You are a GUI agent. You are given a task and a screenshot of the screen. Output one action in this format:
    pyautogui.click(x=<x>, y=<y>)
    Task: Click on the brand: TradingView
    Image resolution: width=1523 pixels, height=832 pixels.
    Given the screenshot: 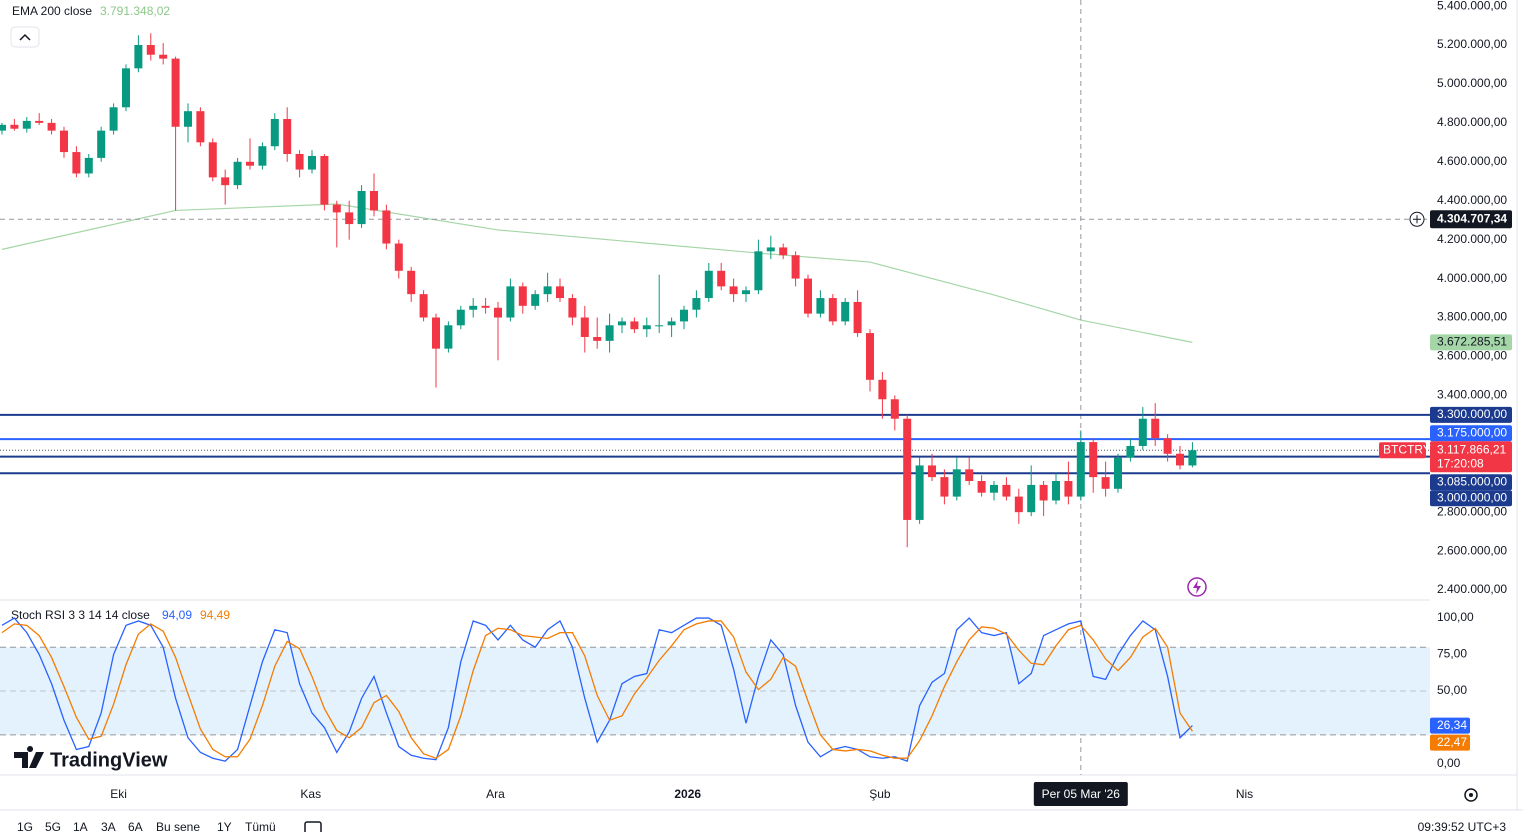 What is the action you would take?
    pyautogui.click(x=109, y=760)
    